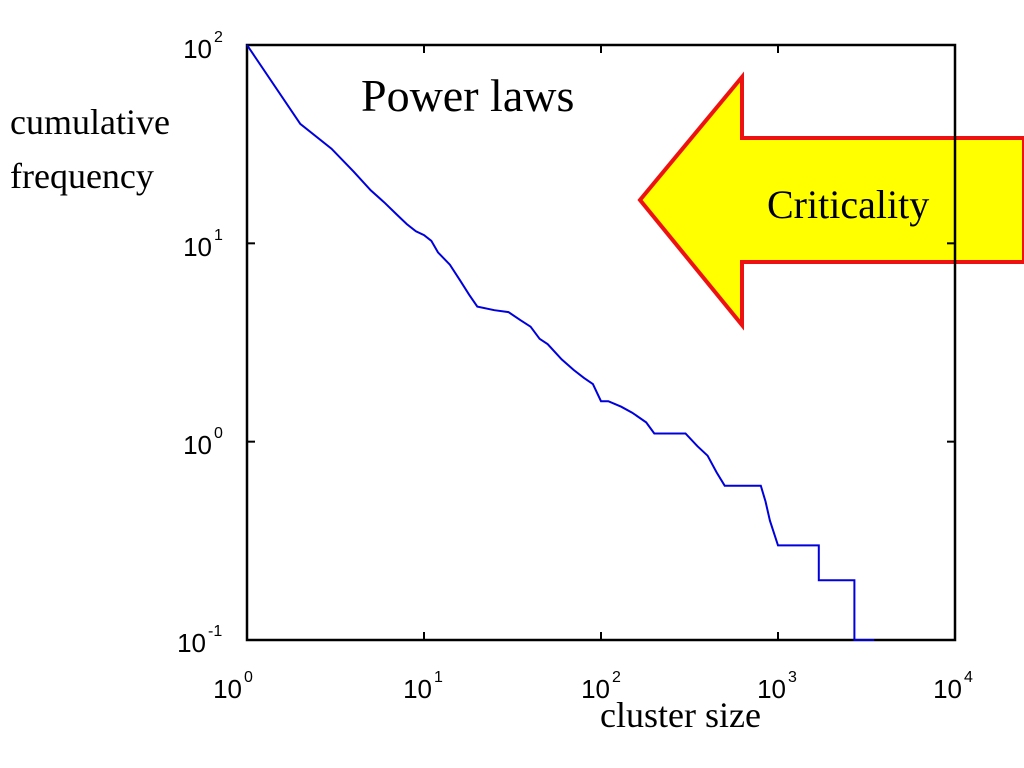  Describe the element at coordinates (467, 95) in the screenshot. I see `chart-title: Power laws` at that location.